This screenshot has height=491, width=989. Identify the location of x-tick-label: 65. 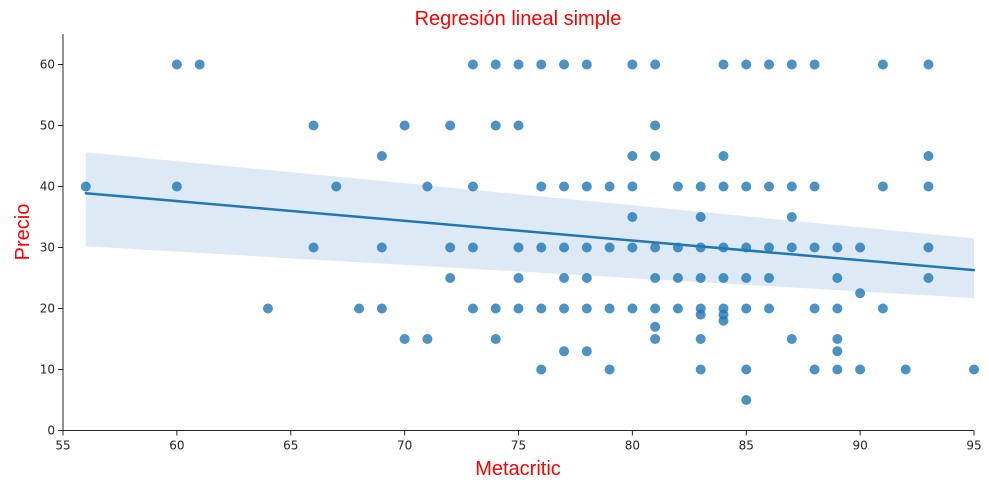
(290, 446).